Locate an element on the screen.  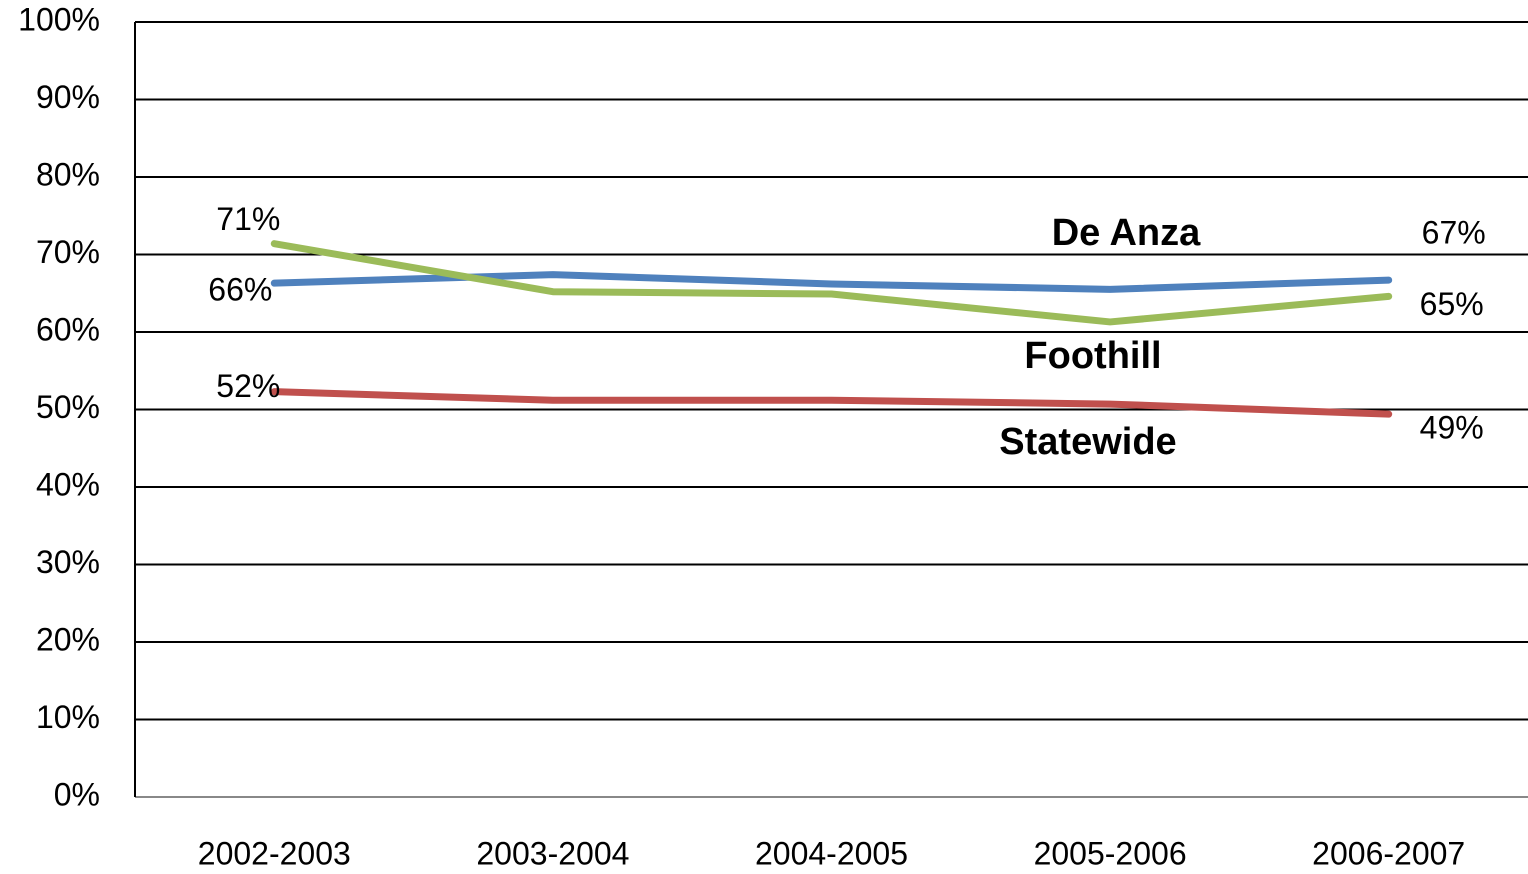
y-tick-label: 100% is located at coordinates (59, 19).